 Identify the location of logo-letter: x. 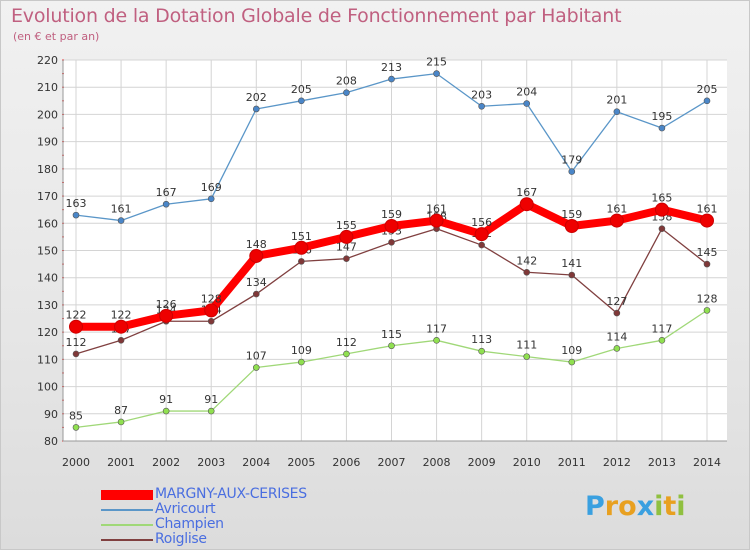
(645, 506).